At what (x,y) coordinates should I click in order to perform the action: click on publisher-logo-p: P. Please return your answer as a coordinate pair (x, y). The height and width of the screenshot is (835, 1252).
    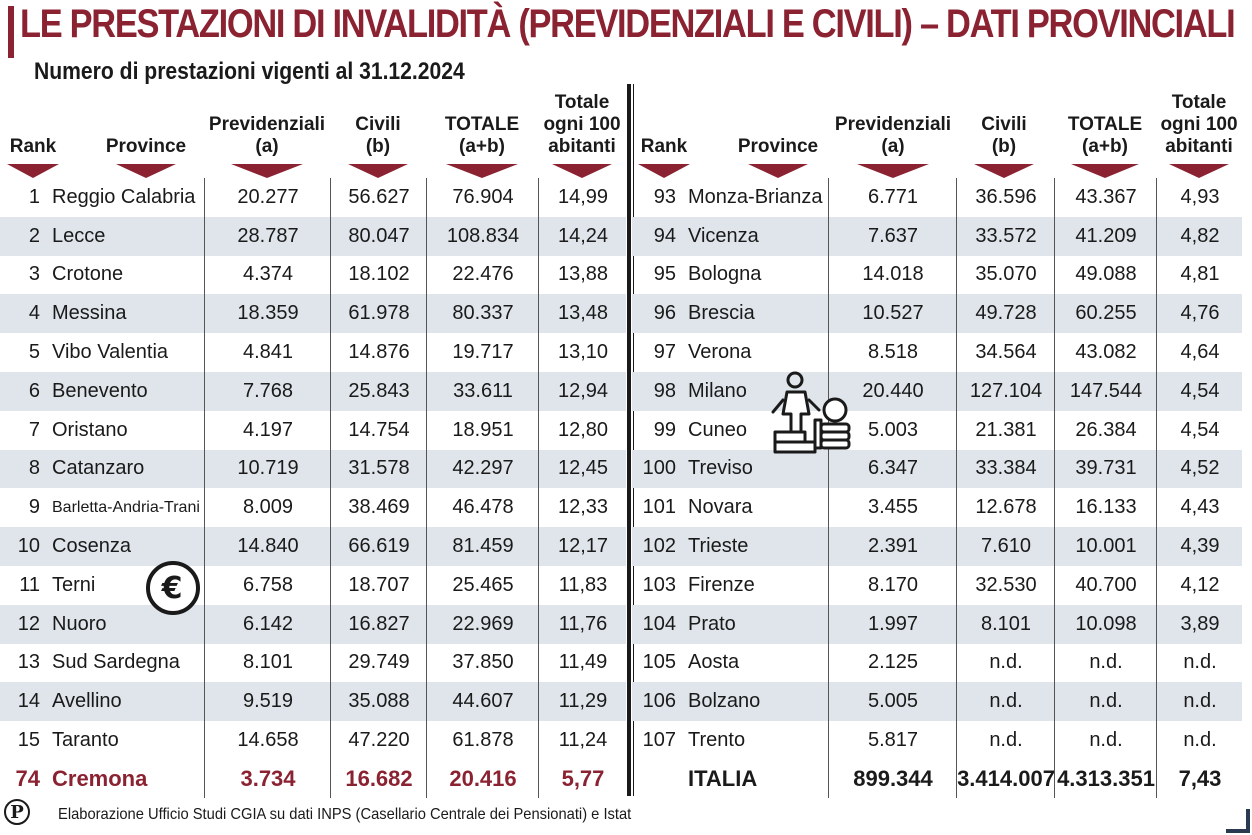
    Looking at the image, I should click on (17, 812).